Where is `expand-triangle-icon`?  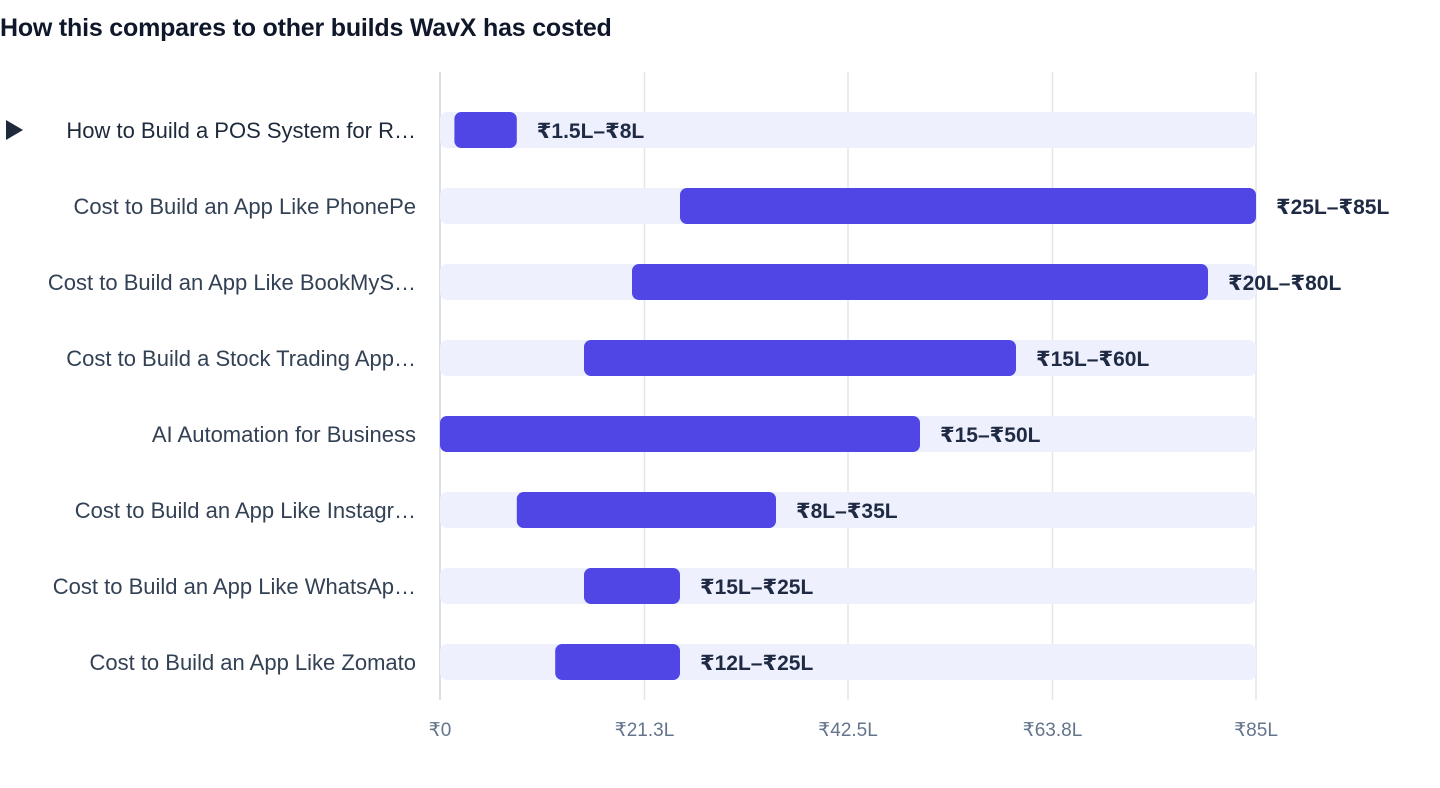
expand-triangle-icon is located at coordinates (14, 130).